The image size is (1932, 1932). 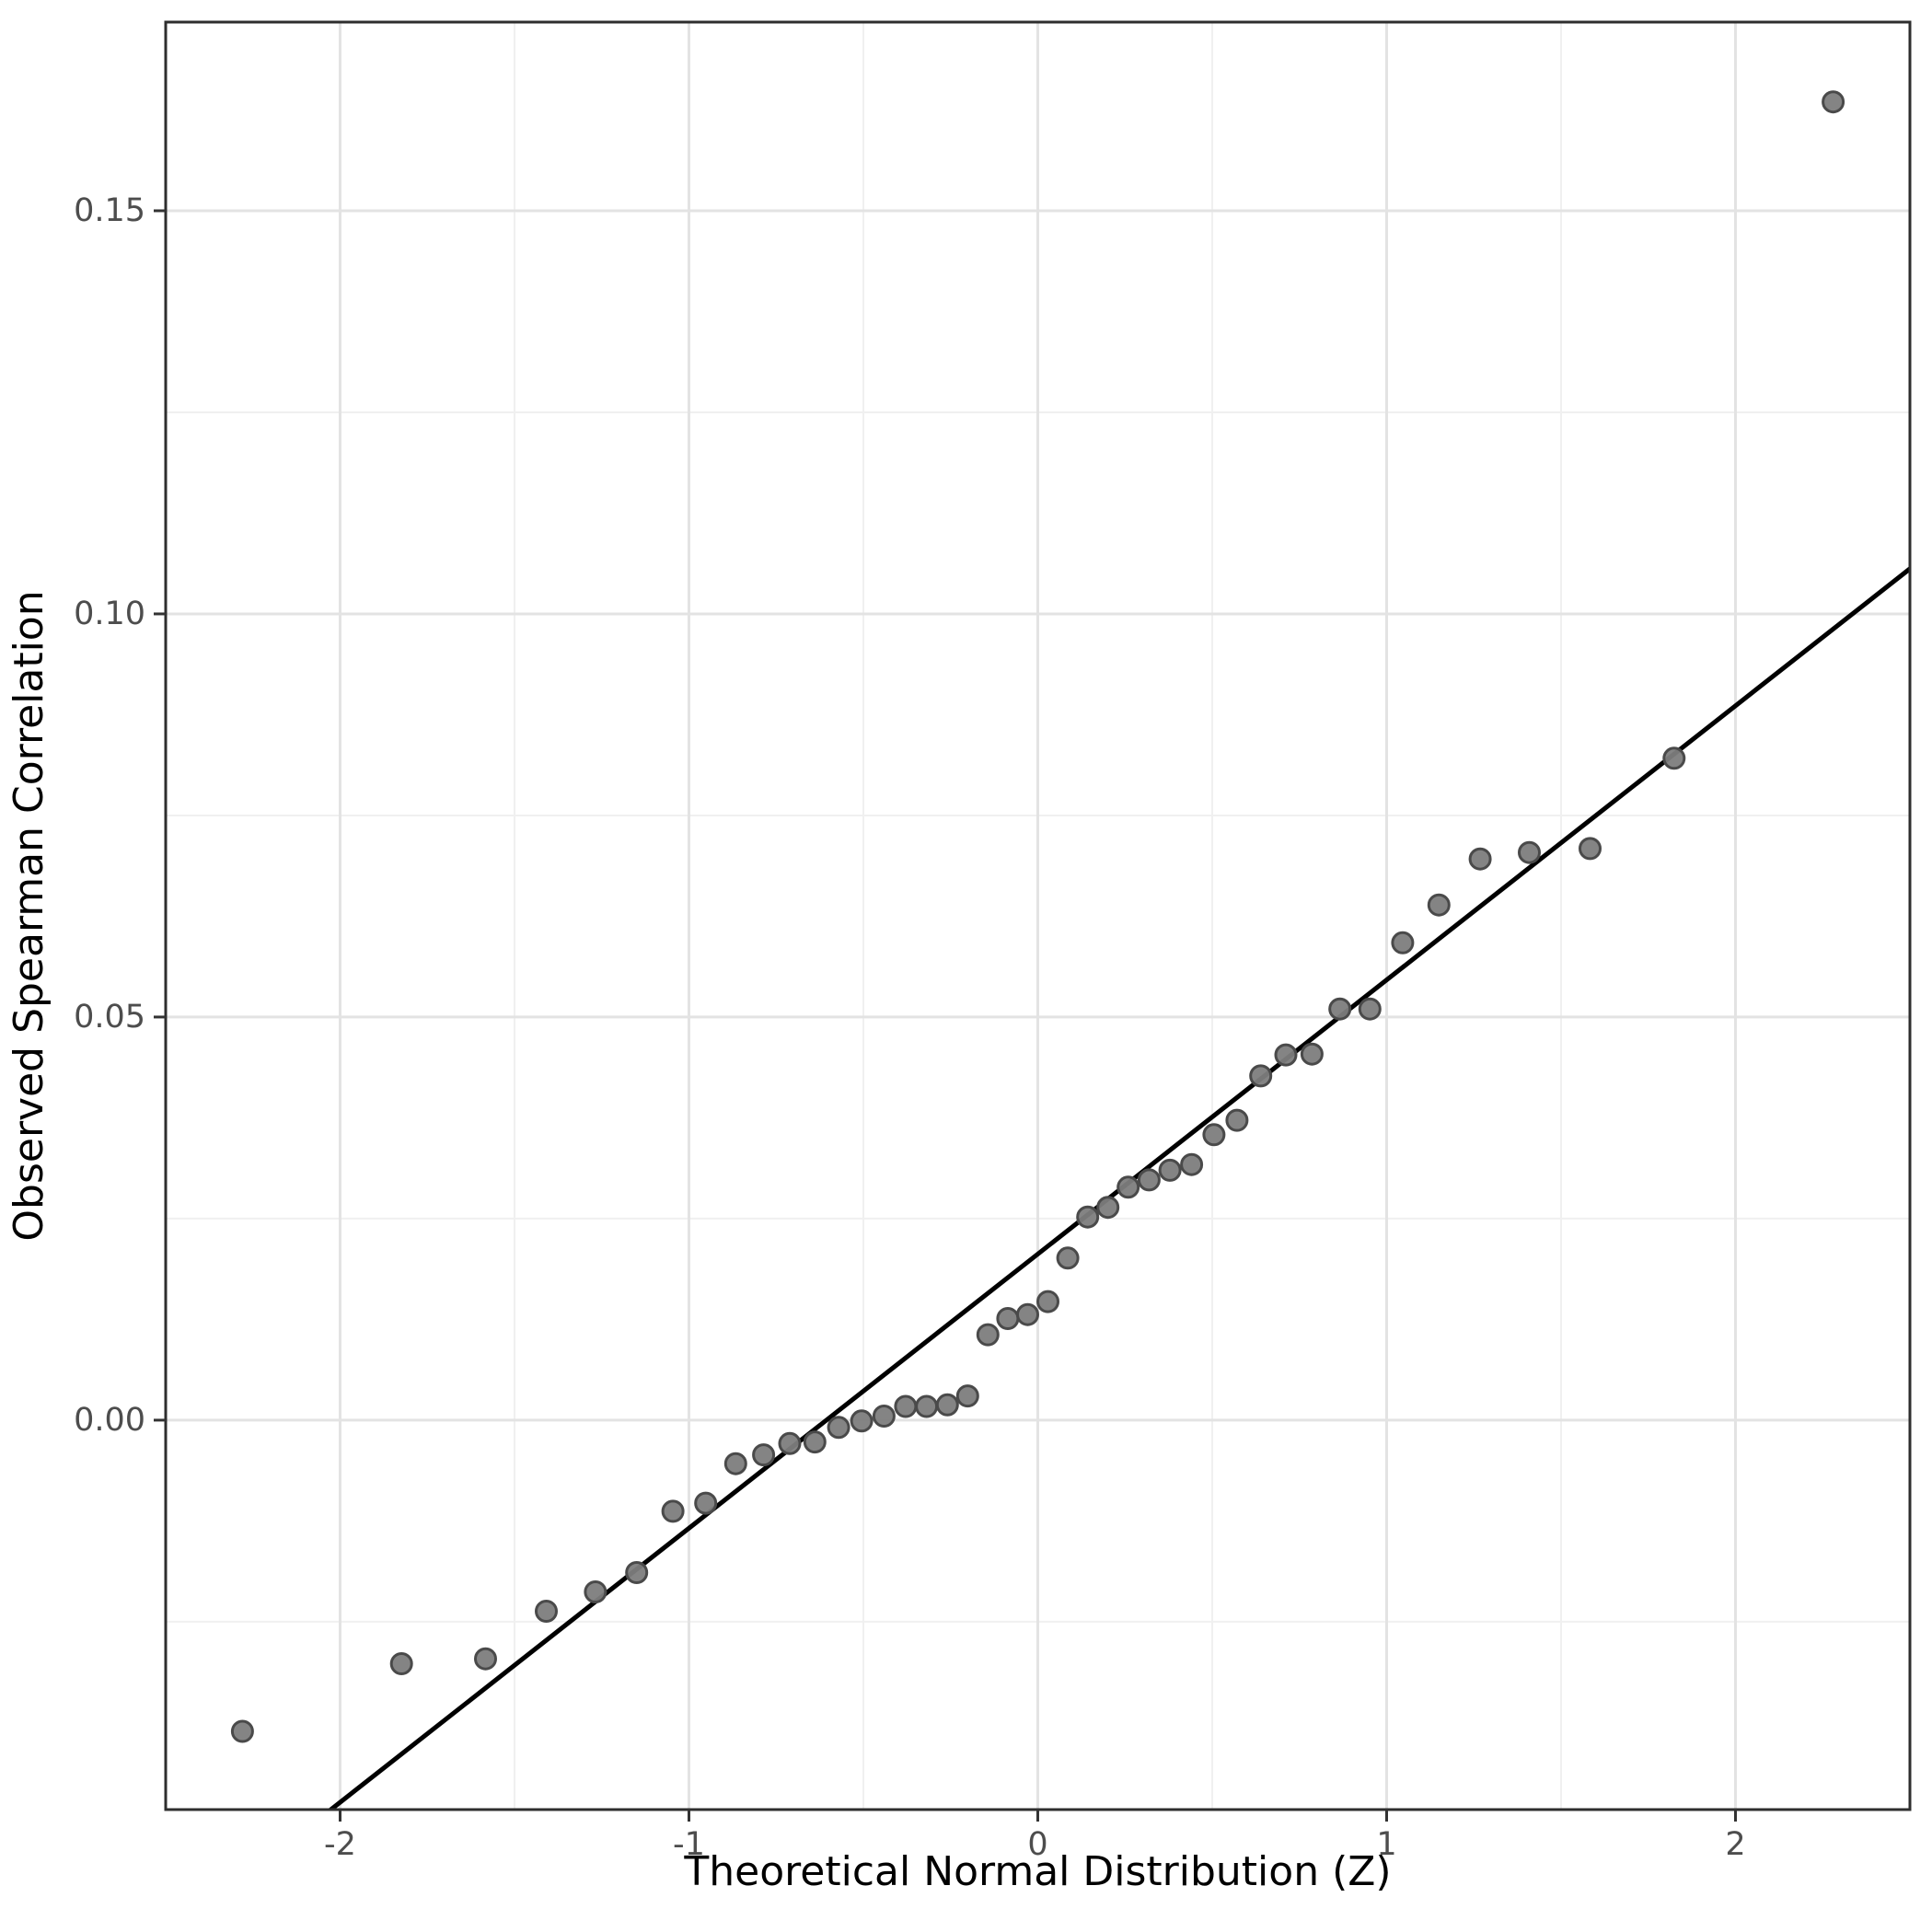 What do you see at coordinates (689, 1845) in the screenshot?
I see `x-tick-label: -1` at bounding box center [689, 1845].